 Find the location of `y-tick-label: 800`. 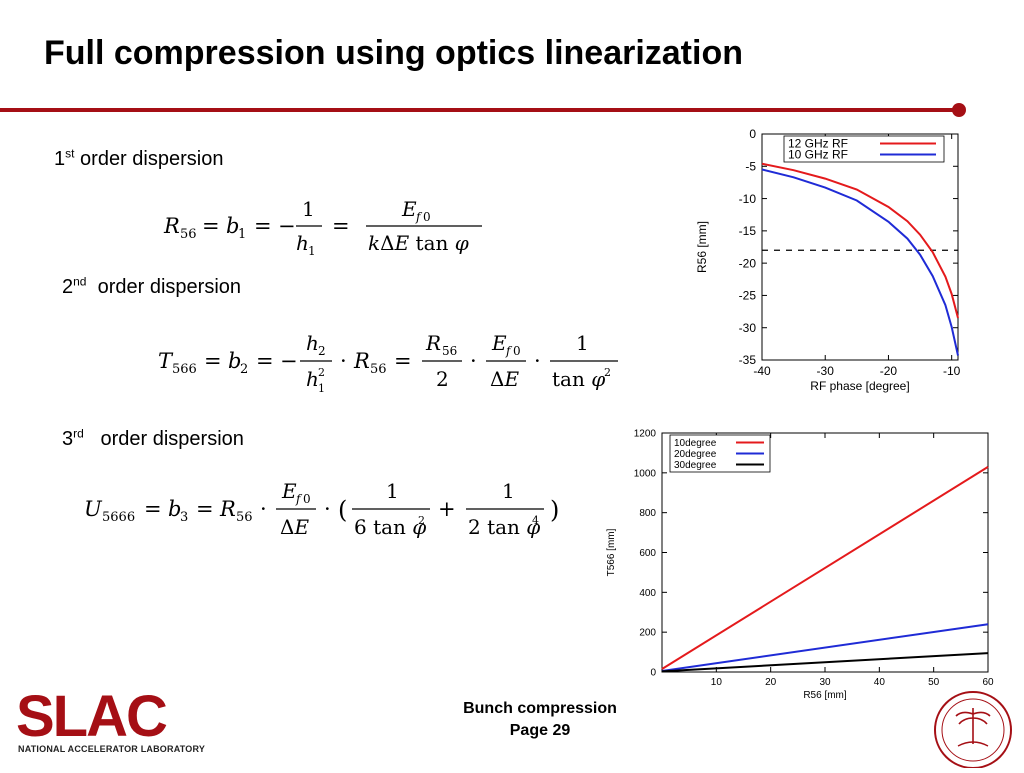

y-tick-label: 800 is located at coordinates (647, 513).